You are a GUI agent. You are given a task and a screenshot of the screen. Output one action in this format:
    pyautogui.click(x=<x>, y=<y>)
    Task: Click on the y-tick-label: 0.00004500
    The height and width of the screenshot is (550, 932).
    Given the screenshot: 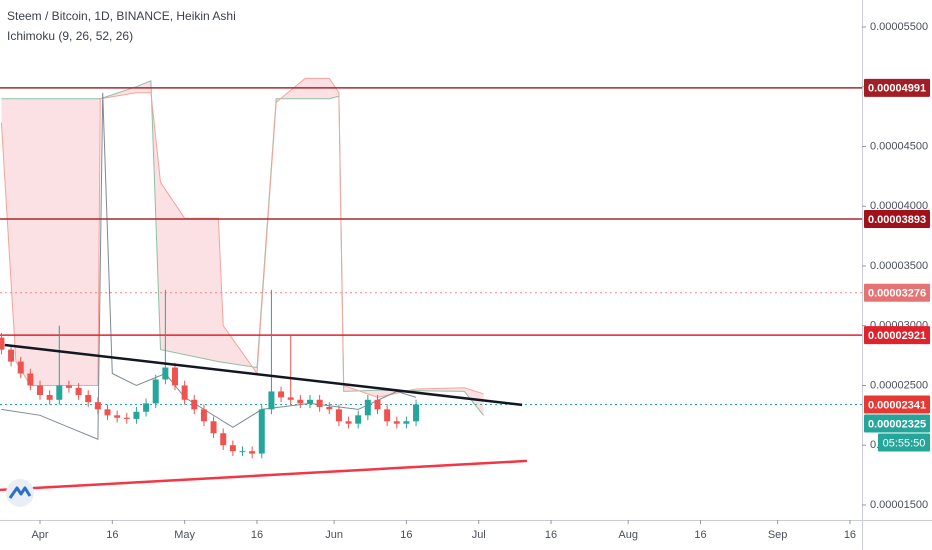 What is the action you would take?
    pyautogui.click(x=899, y=146)
    